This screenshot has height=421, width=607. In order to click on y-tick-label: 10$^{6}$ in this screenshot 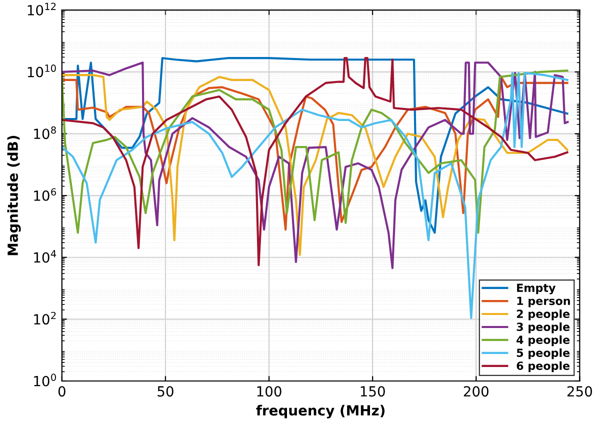, I will do `click(45, 194)`.